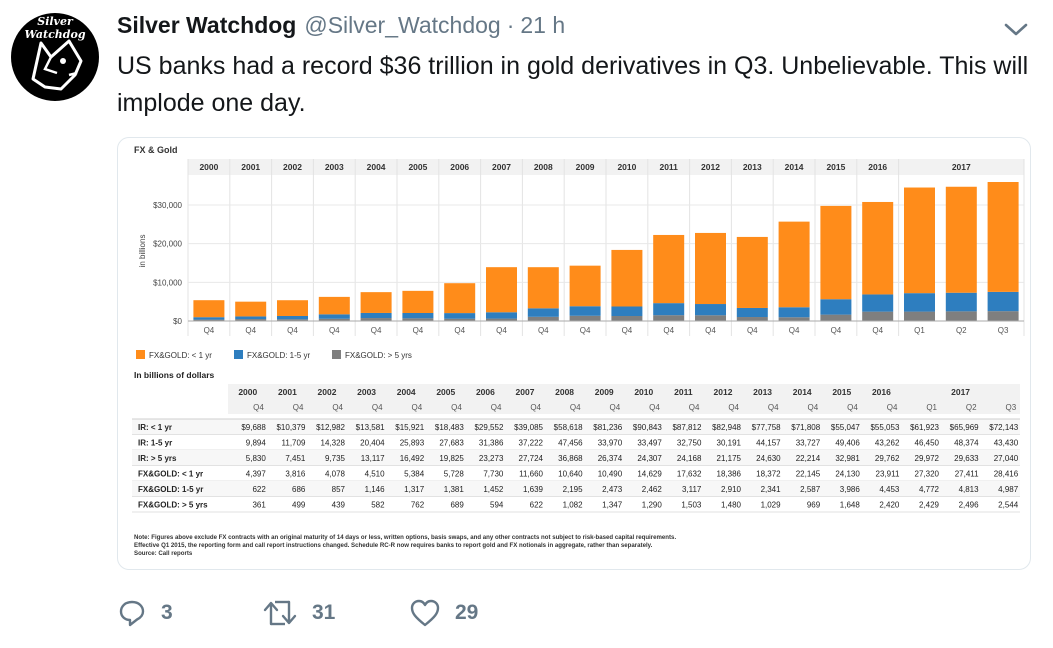 The width and height of the screenshot is (1053, 648). What do you see at coordinates (564, 392) in the screenshot?
I see `table-year-header: 2008` at bounding box center [564, 392].